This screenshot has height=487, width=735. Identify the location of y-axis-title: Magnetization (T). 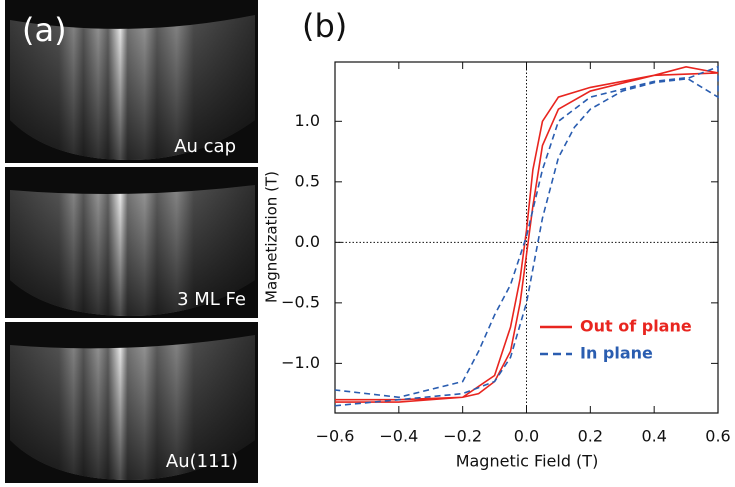
(272, 237).